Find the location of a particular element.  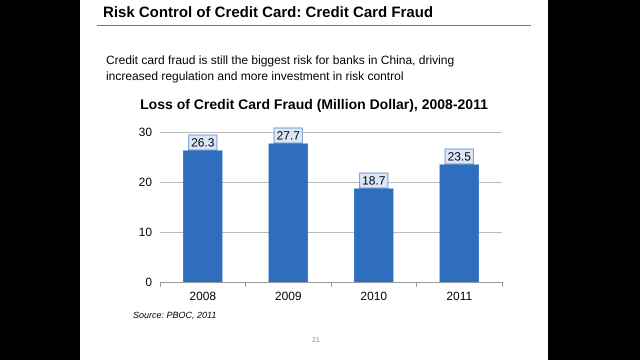

x-tick-label: 2010 is located at coordinates (374, 296).